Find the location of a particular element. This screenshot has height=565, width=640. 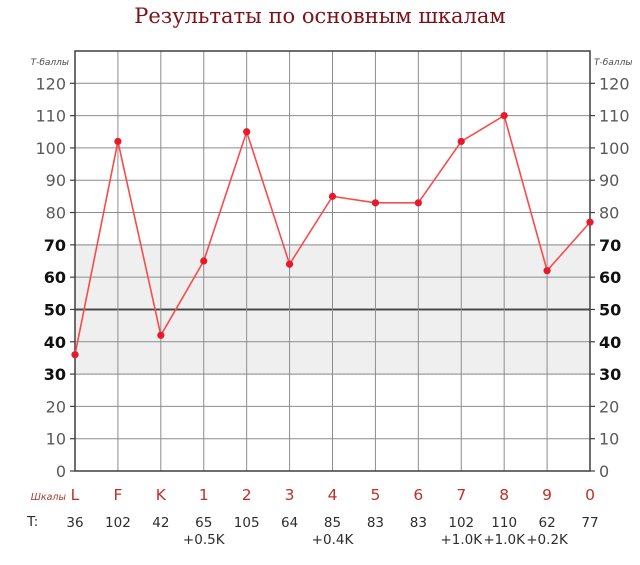

x-scale-label: 9 is located at coordinates (547, 495).